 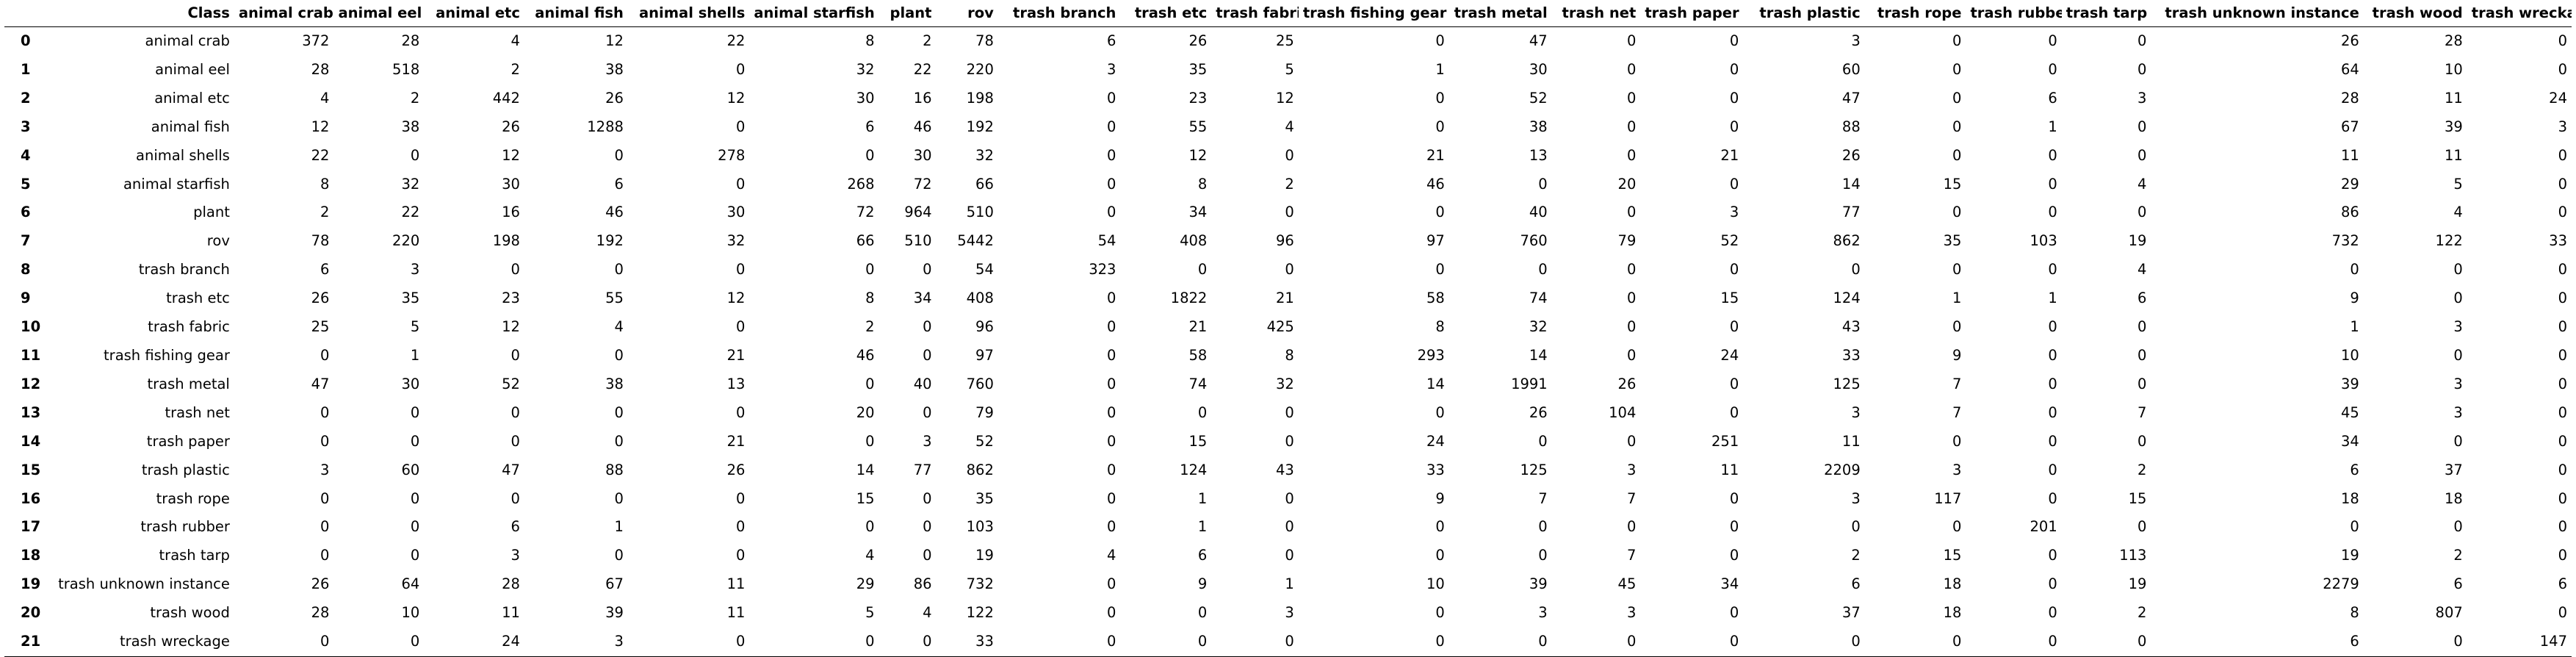 I want to click on column-header: trash plastic, so click(x=1804, y=13).